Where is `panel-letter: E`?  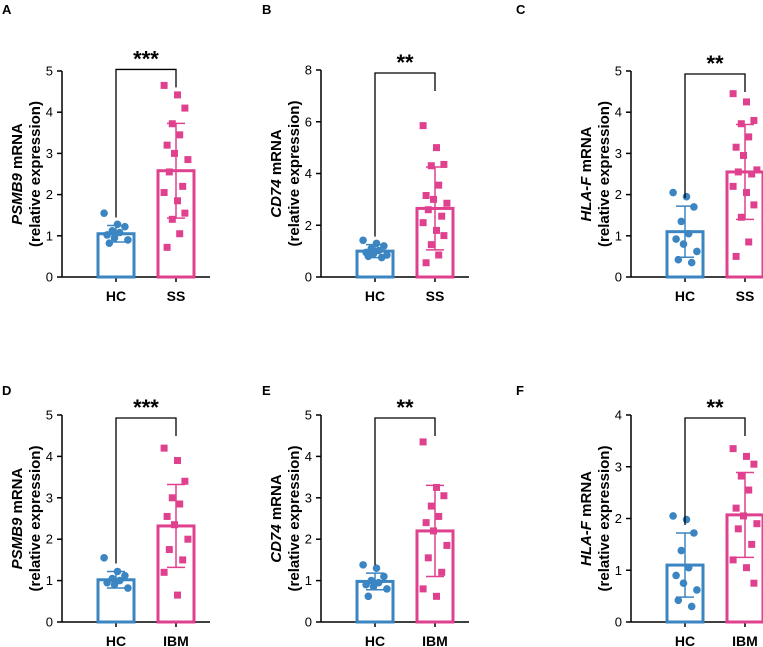
panel-letter: E is located at coordinates (266, 390).